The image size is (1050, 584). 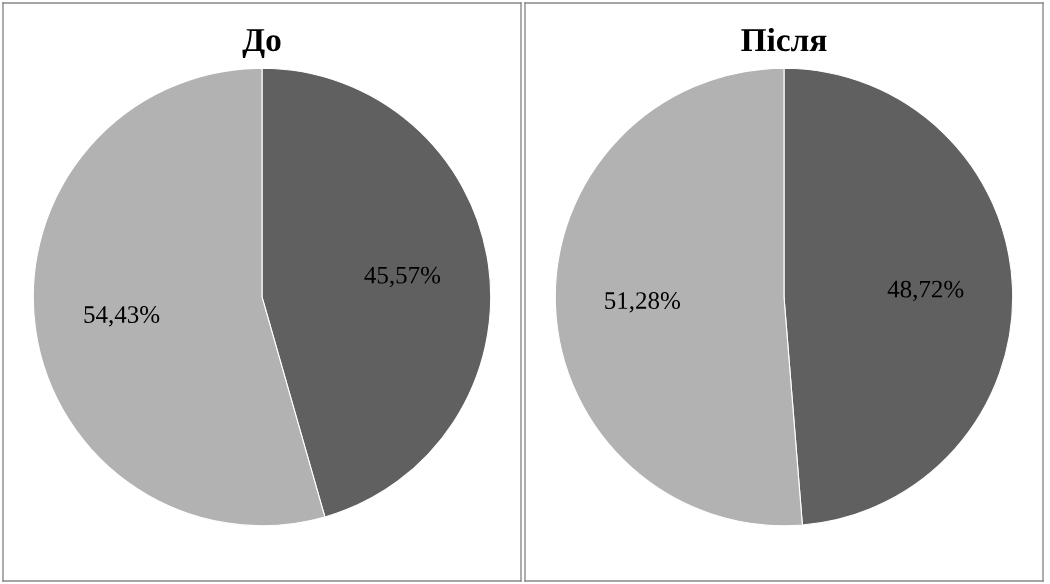 What do you see at coordinates (261, 44) in the screenshot?
I see `chart-title: До` at bounding box center [261, 44].